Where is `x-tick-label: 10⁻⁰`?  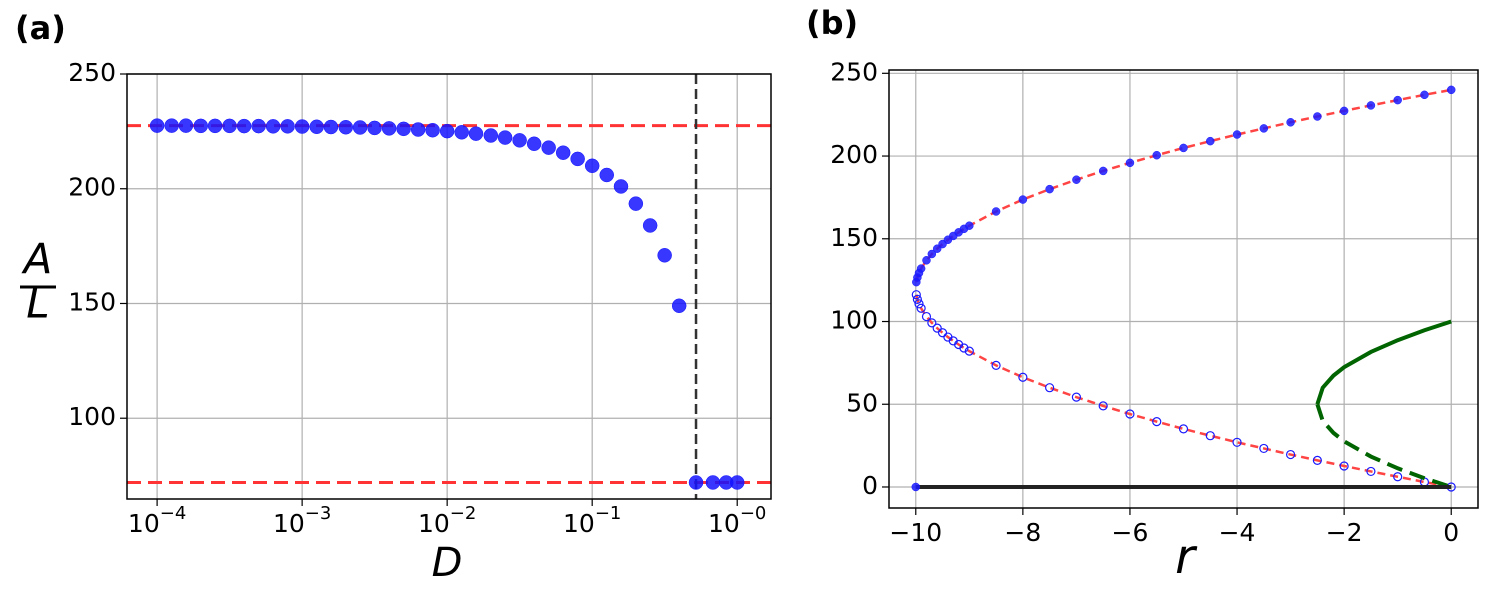 x-tick-label: 10⁻⁰ is located at coordinates (737, 520).